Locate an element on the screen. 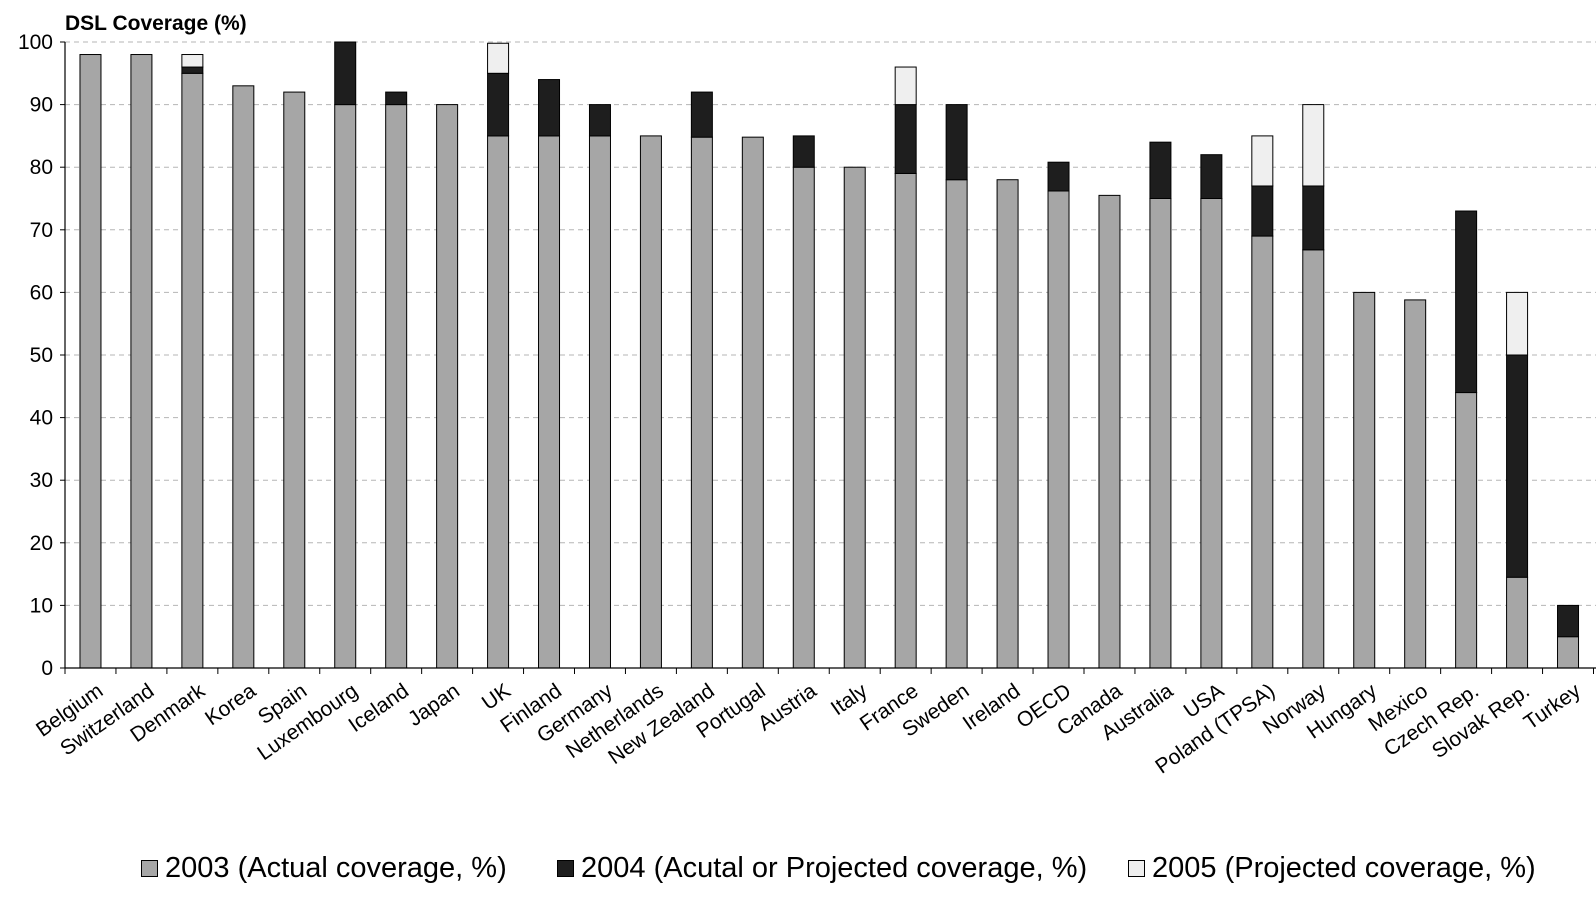 The width and height of the screenshot is (1596, 905). legend-label: 2004 (Acutal or Projected coverage, %) is located at coordinates (834, 868).